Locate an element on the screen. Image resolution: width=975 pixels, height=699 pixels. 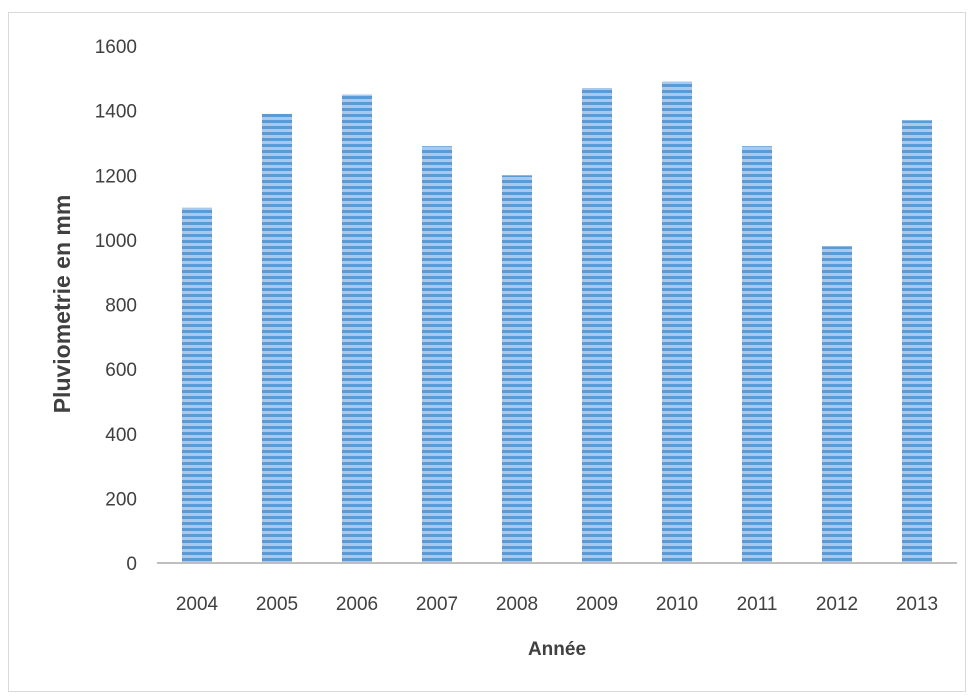
y-tick-labels: 0 200 400 600 800 1000 1200 1400 1600 is located at coordinates (116, 306).